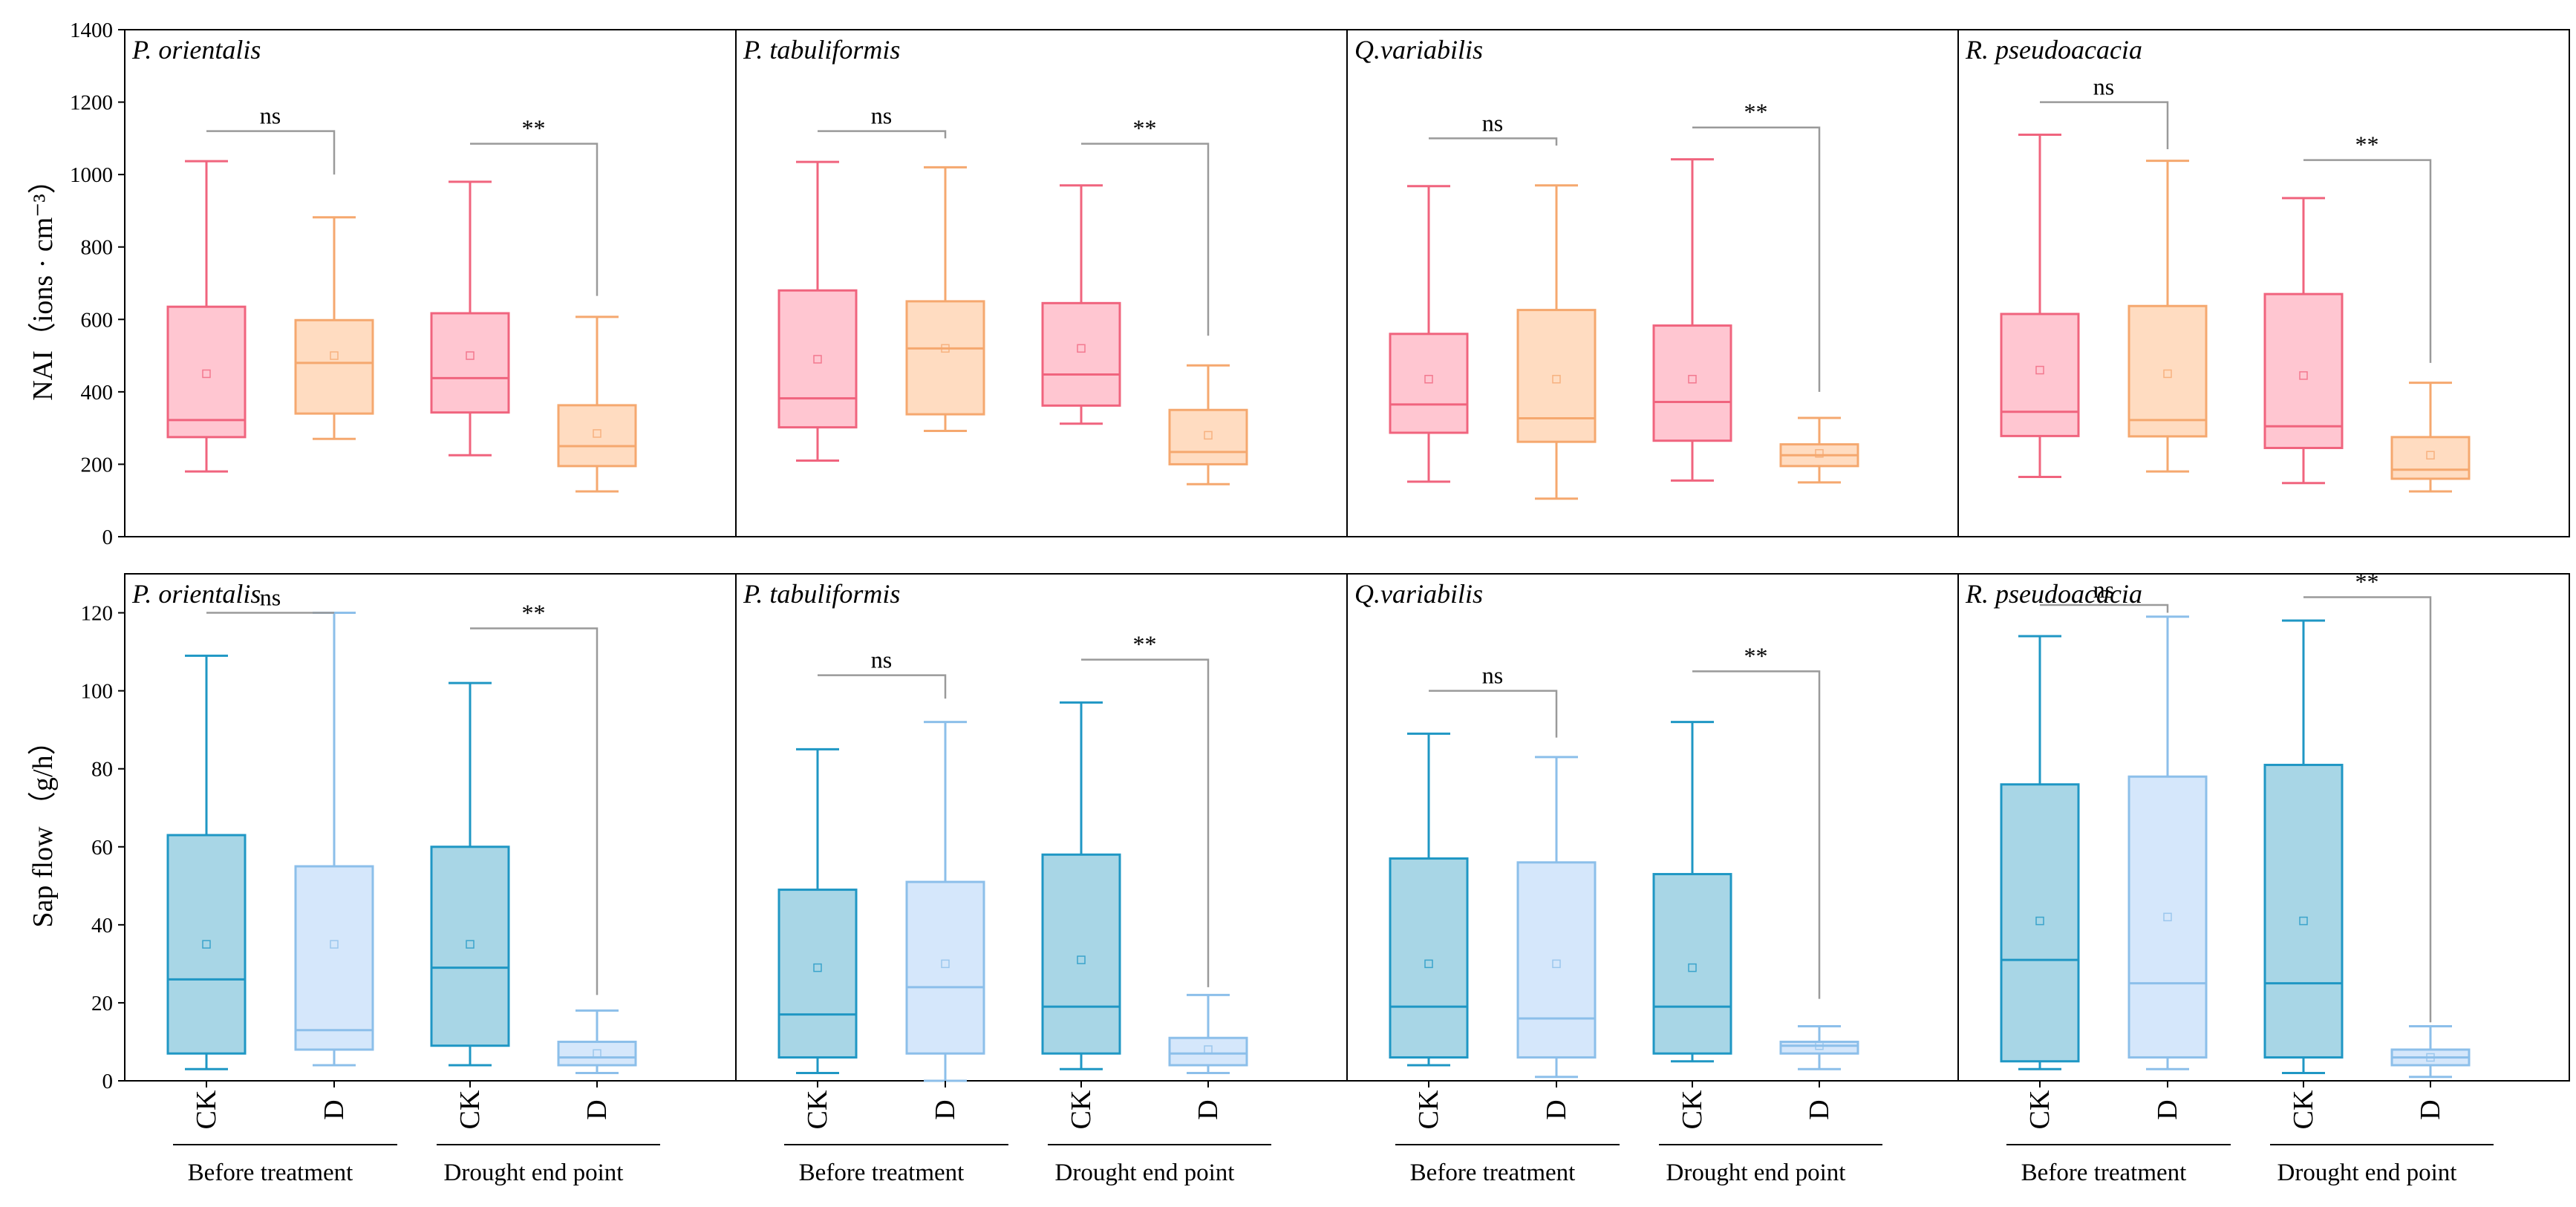 The image size is (2576, 1207). What do you see at coordinates (108, 537) in the screenshot?
I see `nai-y-tick-label: 0` at bounding box center [108, 537].